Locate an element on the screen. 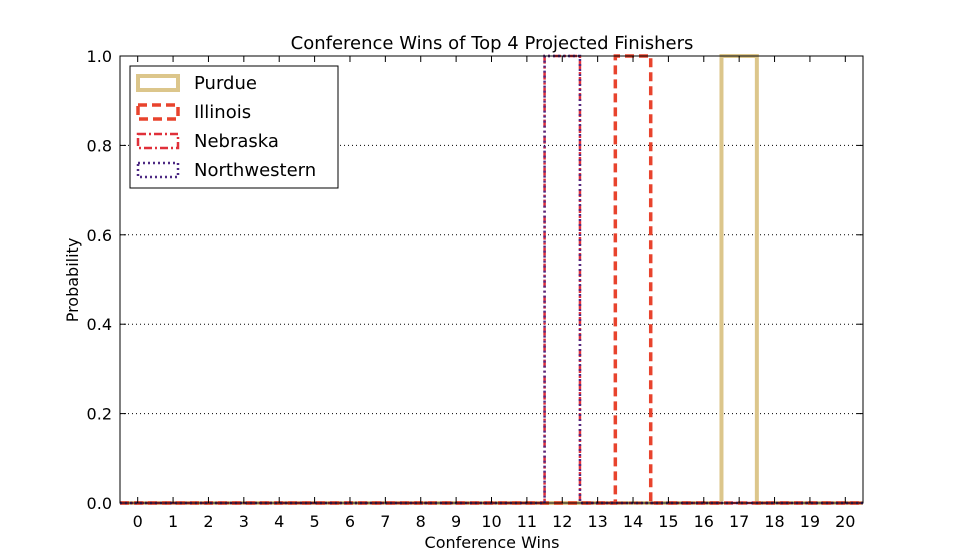 The image size is (960, 560). x-tick-label: 2 is located at coordinates (208, 521).